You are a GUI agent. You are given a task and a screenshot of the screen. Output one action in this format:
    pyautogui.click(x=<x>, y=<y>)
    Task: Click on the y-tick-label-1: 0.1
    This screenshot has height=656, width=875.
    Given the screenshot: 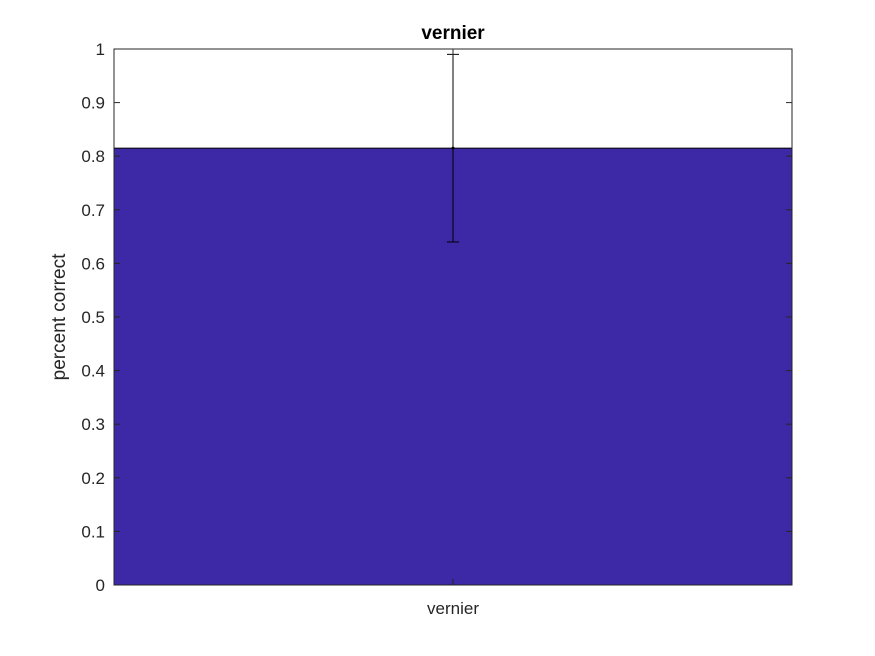 What is the action you would take?
    pyautogui.click(x=93, y=531)
    